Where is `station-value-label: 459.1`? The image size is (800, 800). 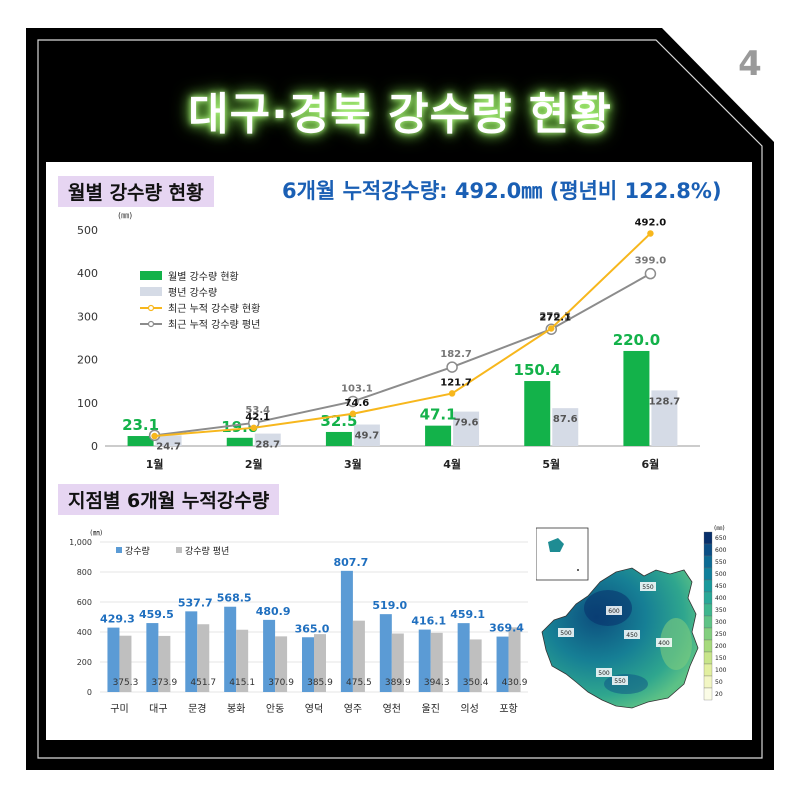
station-value-label: 459.1 is located at coordinates (467, 614).